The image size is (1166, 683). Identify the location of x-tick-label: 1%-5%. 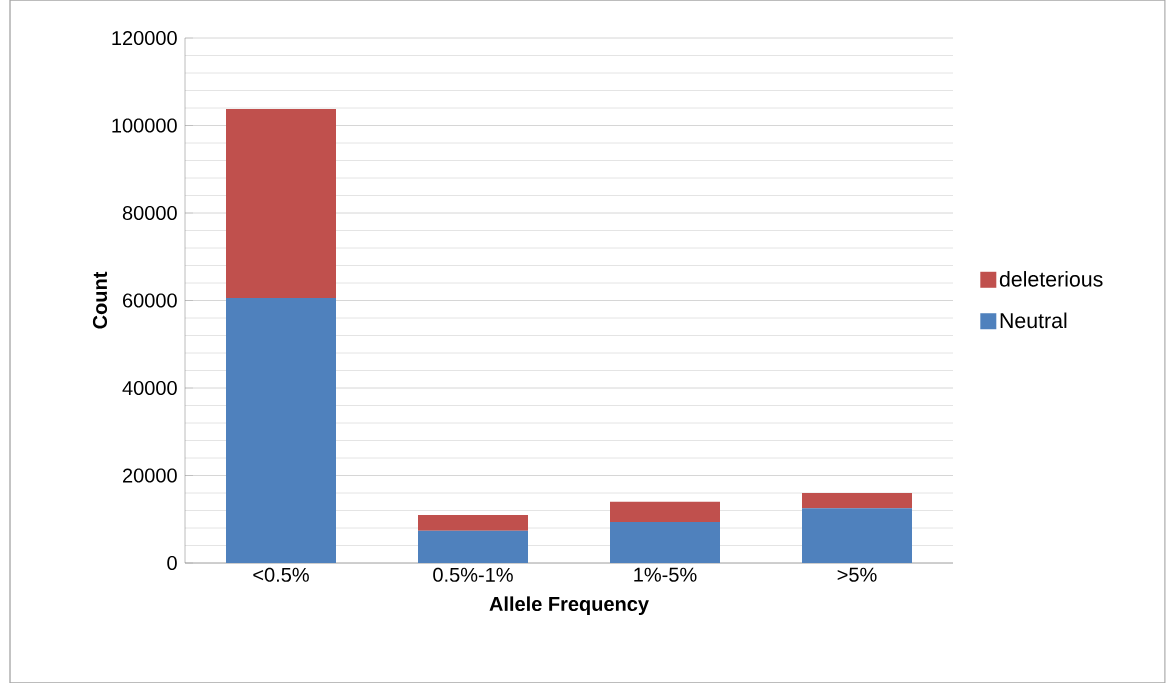
(665, 574).